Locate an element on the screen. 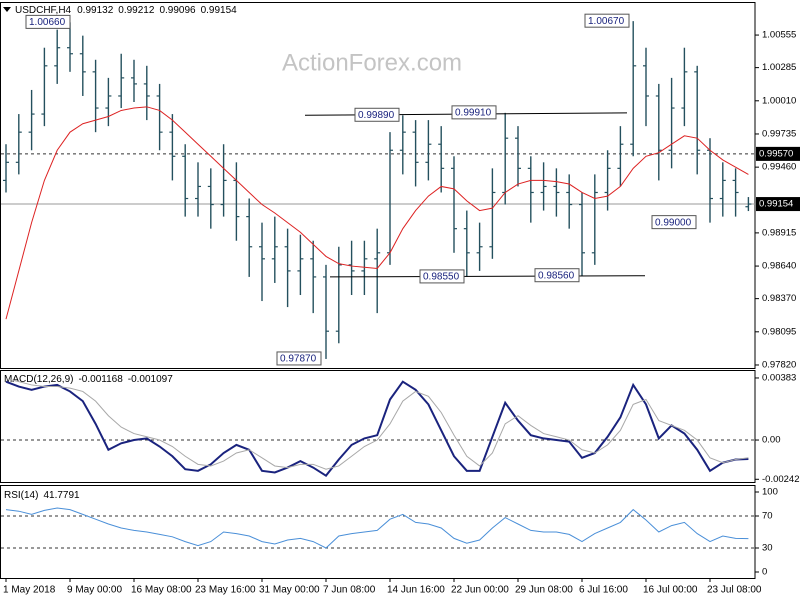 This screenshot has width=800, height=600. x-tick-label: 16 May 08:00 is located at coordinates (161, 590).